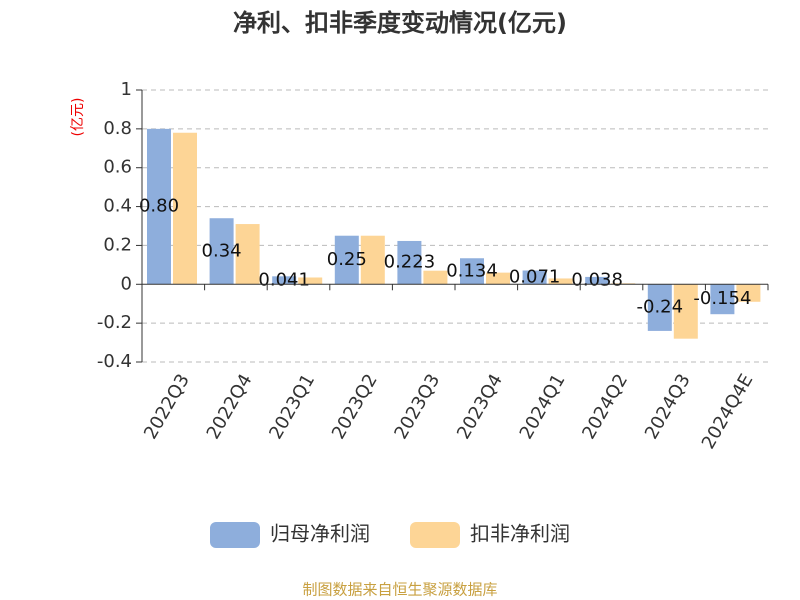  I want to click on data-label: 0.071, so click(535, 276).